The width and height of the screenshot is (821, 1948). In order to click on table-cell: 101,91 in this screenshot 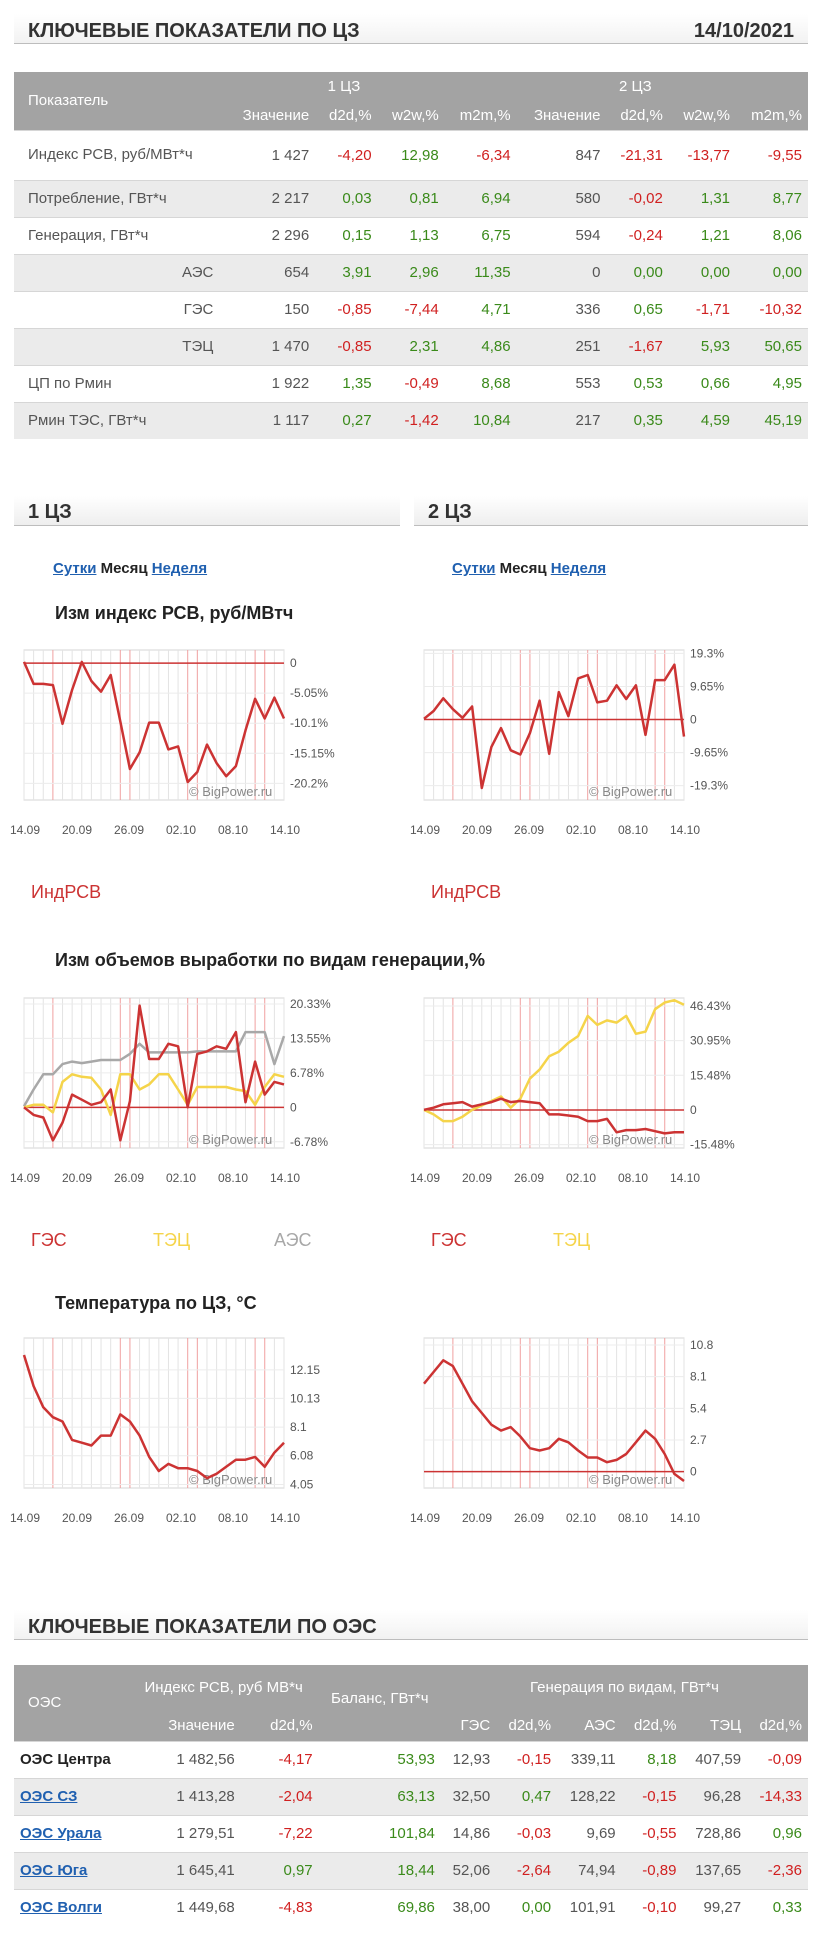, I will do `click(589, 1907)`.